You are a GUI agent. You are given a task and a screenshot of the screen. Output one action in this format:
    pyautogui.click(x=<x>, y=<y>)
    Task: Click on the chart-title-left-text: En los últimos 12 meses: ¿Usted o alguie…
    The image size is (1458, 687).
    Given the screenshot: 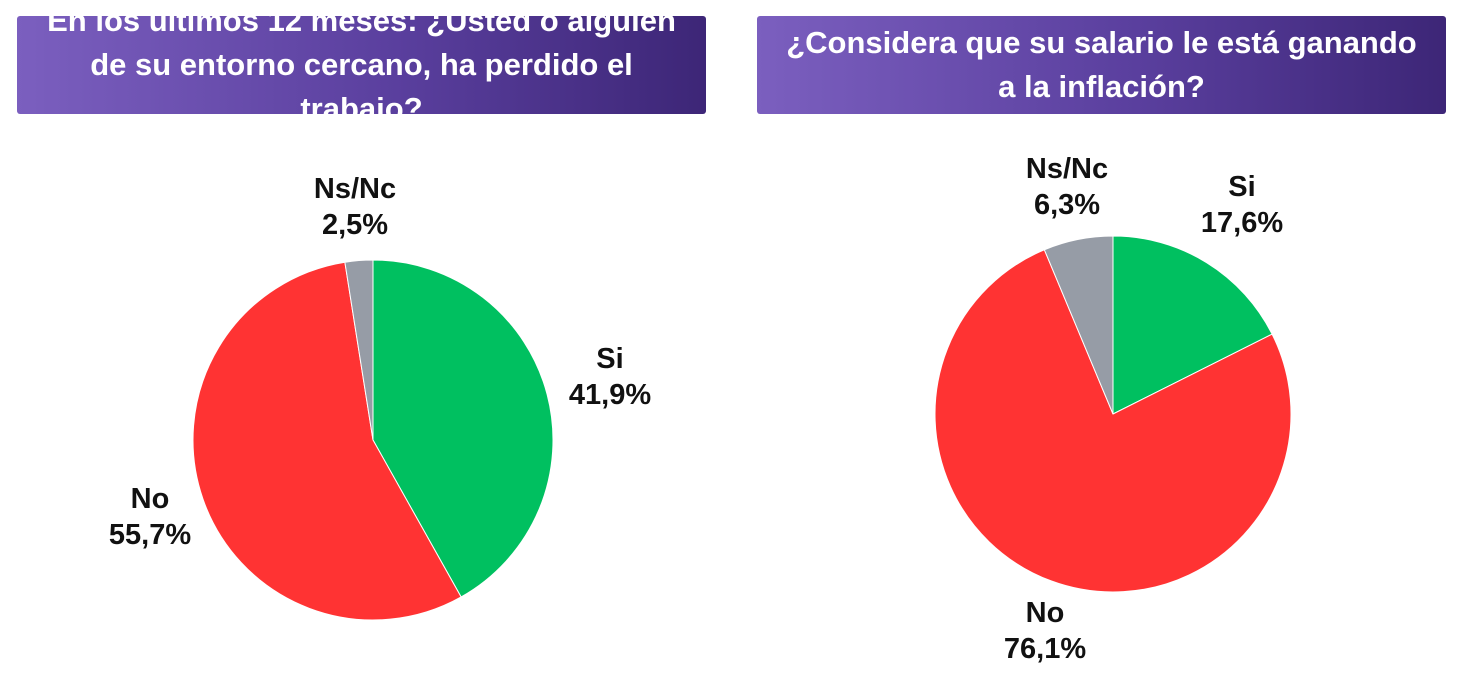 What is the action you would take?
    pyautogui.click(x=361, y=64)
    